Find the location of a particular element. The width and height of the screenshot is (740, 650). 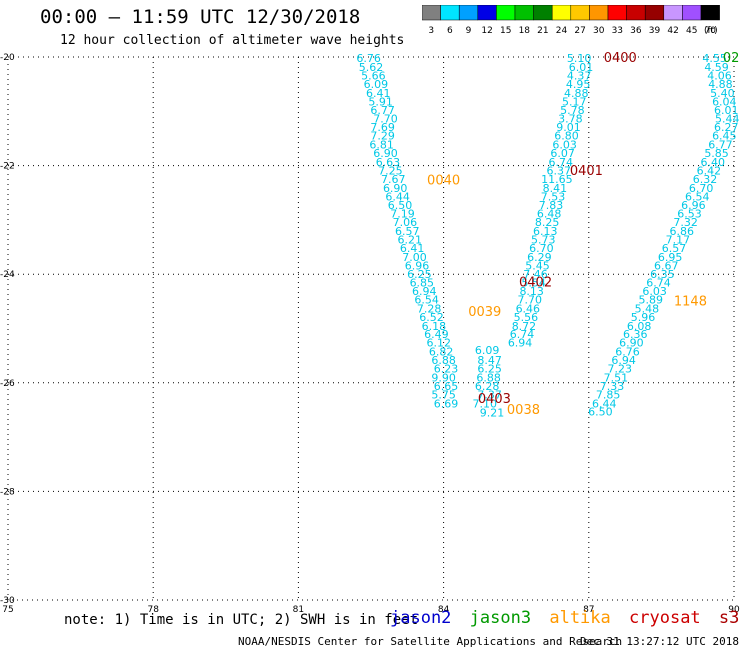

swh-label: 7.33 is located at coordinates (612, 386).